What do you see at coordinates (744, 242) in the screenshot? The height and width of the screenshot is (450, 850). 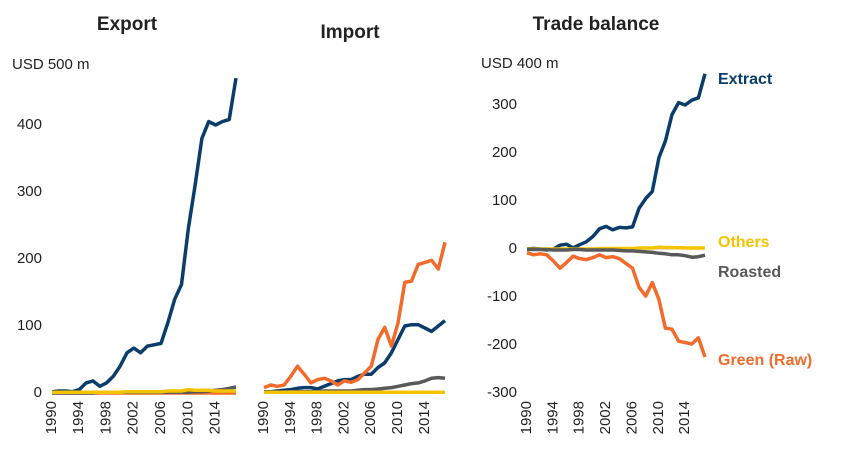 I see `series-label: Others` at bounding box center [744, 242].